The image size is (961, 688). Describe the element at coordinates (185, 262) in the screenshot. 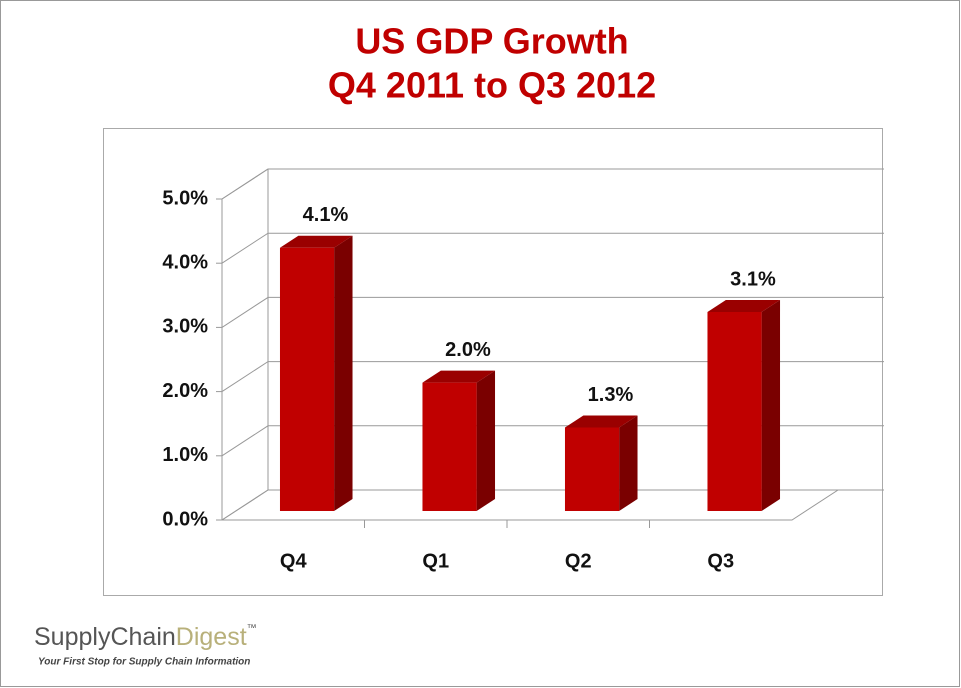

I see `y-tick-label: 4.0%` at that location.